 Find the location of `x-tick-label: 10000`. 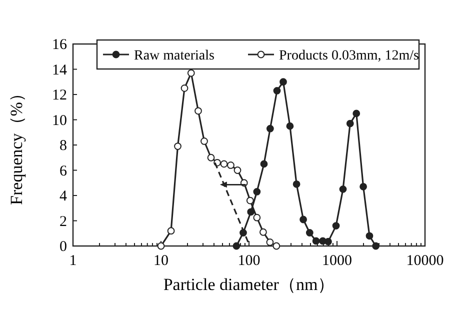

x-tick-label: 10000 is located at coordinates (425, 261).